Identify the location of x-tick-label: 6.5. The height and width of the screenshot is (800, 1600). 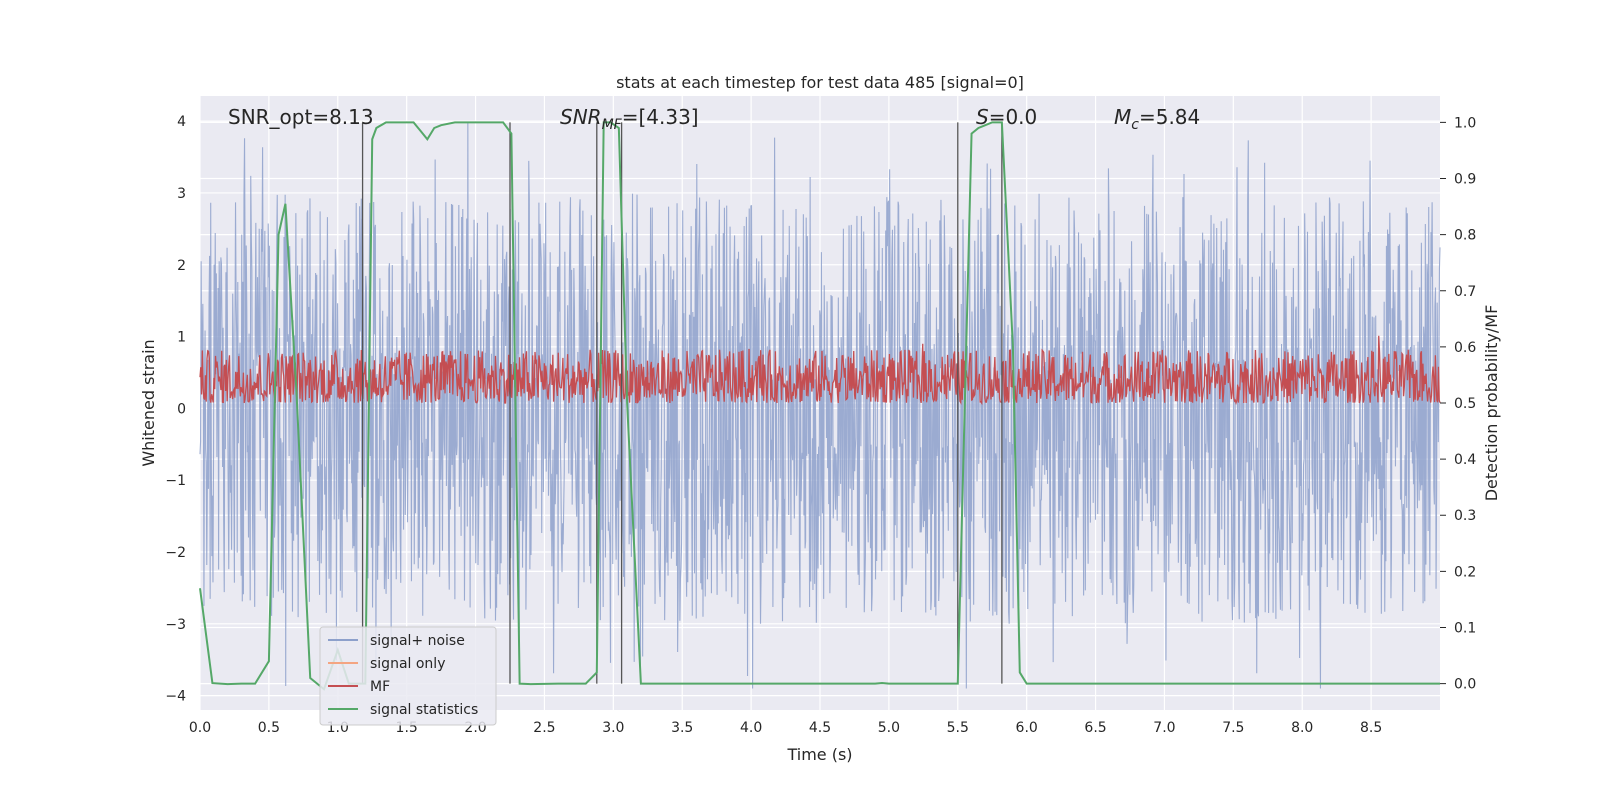
(1095, 728).